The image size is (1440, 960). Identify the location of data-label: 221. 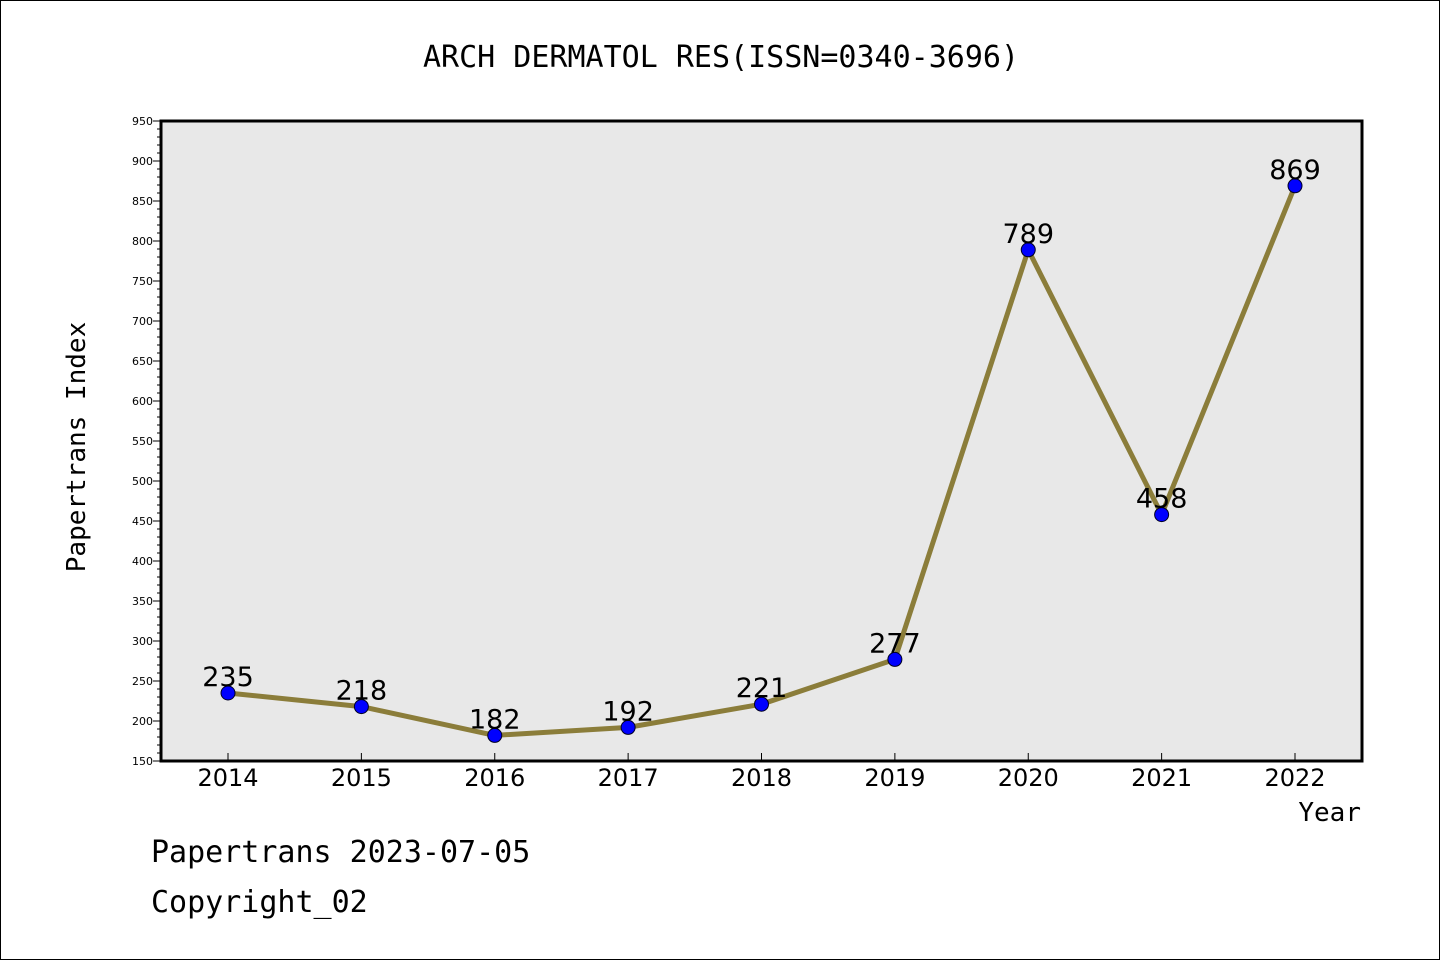
(762, 688).